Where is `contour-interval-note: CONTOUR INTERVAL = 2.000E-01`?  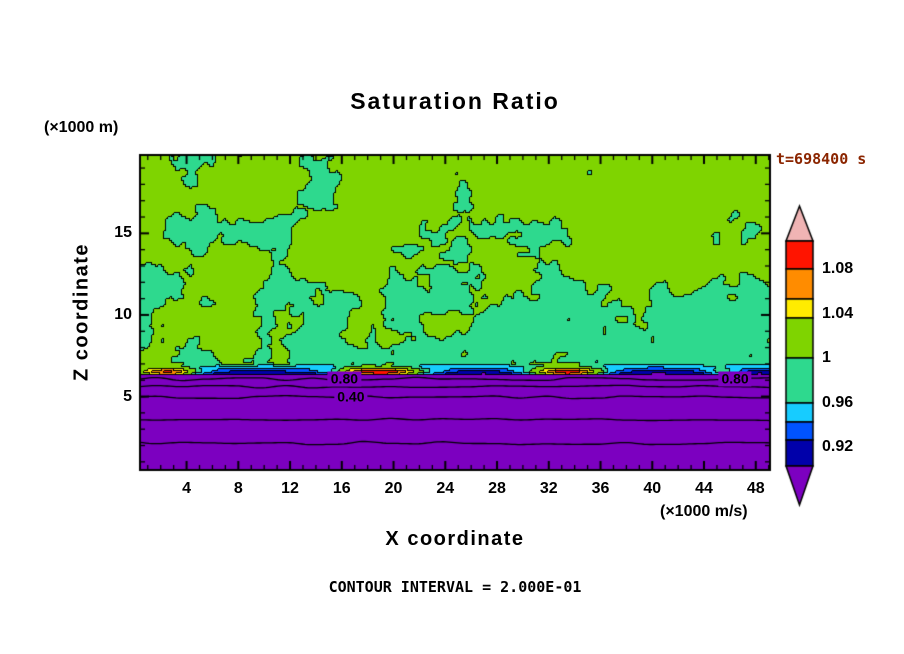
contour-interval-note: CONTOUR INTERVAL = 2.000E-01 is located at coordinates (455, 587).